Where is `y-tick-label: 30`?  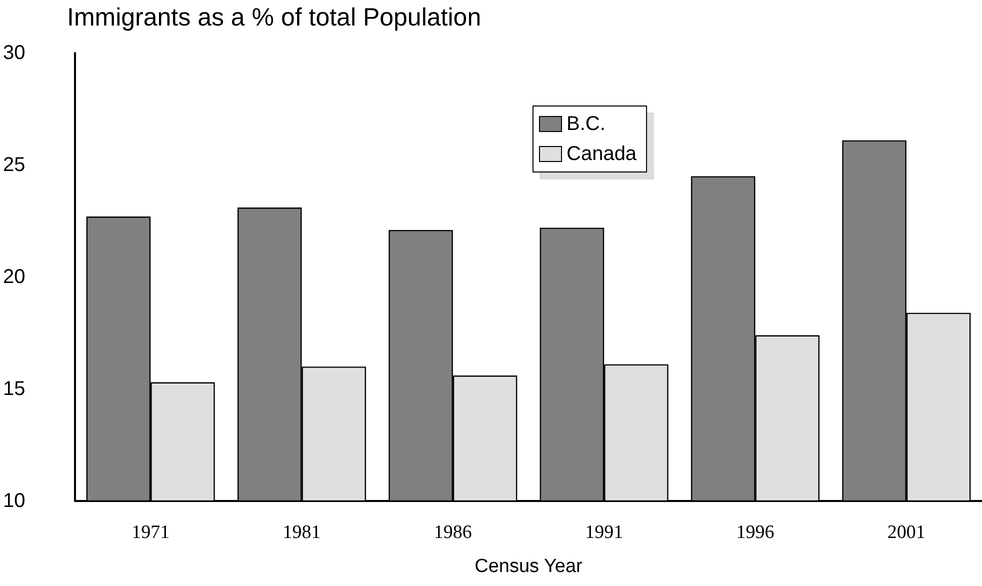 y-tick-label: 30 is located at coordinates (14, 53).